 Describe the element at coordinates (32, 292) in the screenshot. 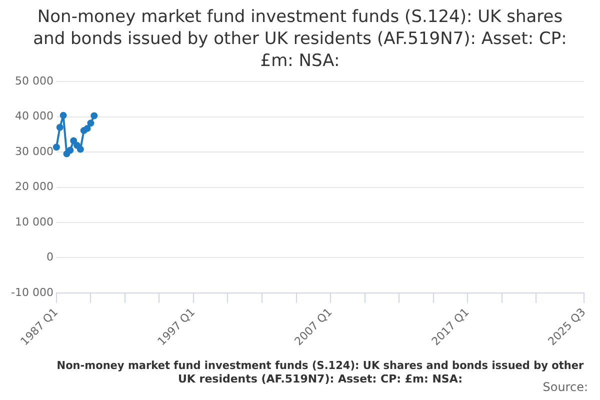

I see `y-tick-label: -10 000` at that location.